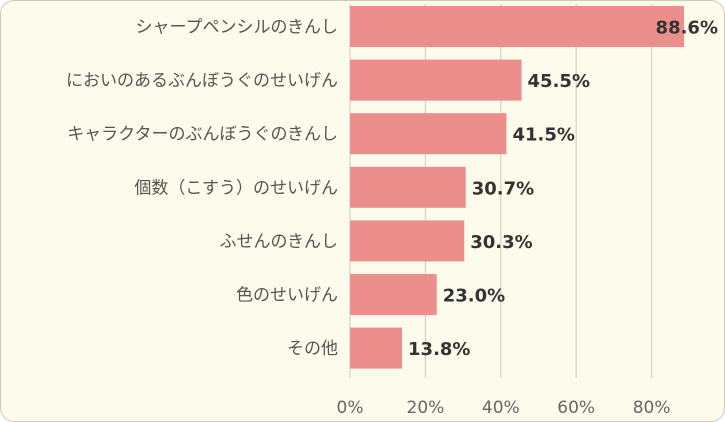 The height and width of the screenshot is (422, 725). I want to click on category-label: 色のせいげん, so click(287, 296).